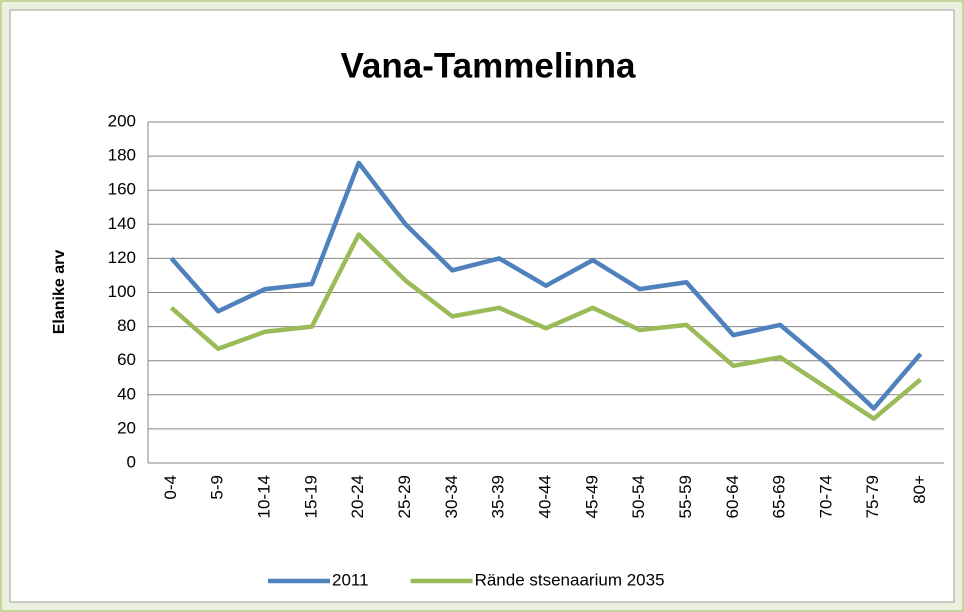 The width and height of the screenshot is (964, 612). I want to click on x-tick-label: 50-54, so click(638, 496).